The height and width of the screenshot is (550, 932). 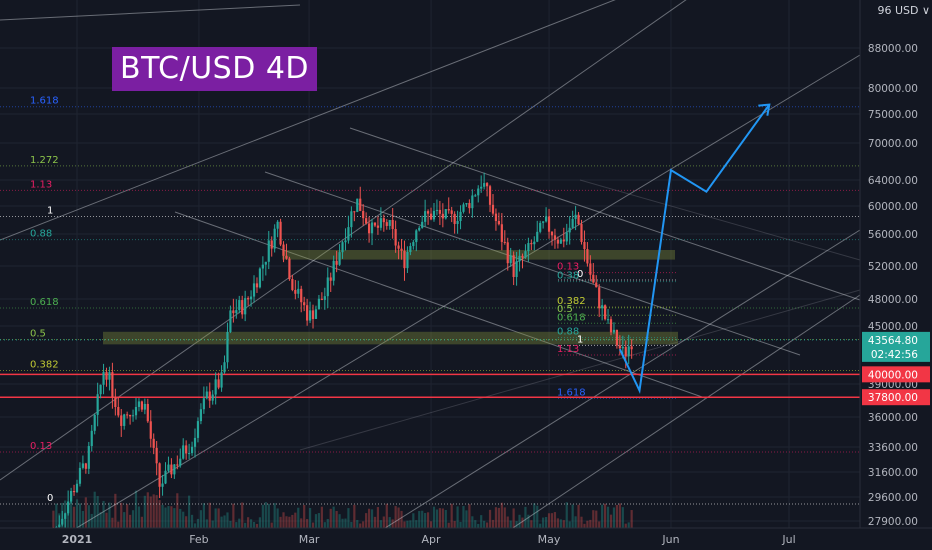 What do you see at coordinates (44, 364) in the screenshot?
I see `fib-label: 0.382` at bounding box center [44, 364].